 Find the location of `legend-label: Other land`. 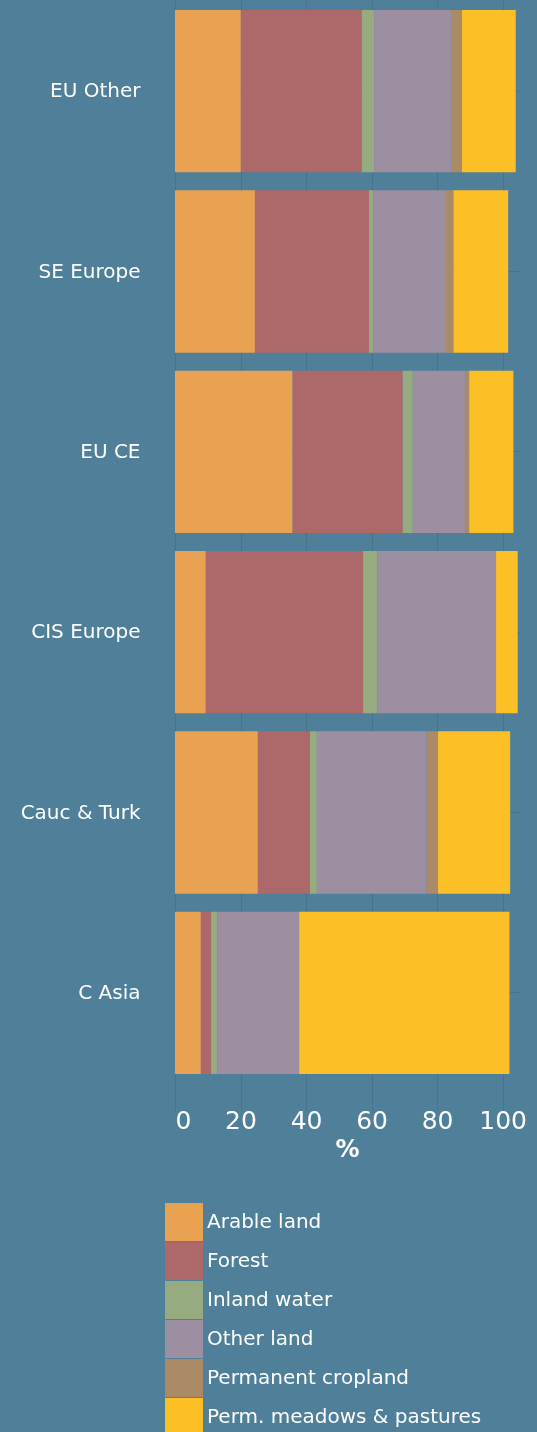

legend-label: Other land is located at coordinates (260, 1338).